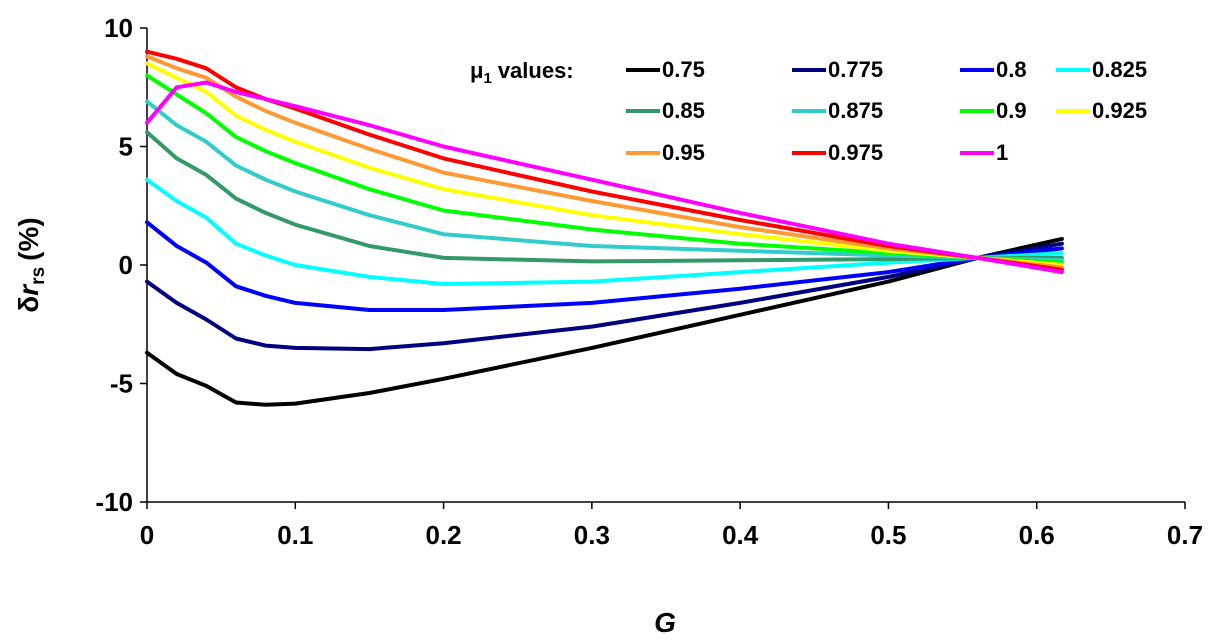 The width and height of the screenshot is (1211, 641). What do you see at coordinates (147, 535) in the screenshot?
I see `x-tick-label: 0` at bounding box center [147, 535].